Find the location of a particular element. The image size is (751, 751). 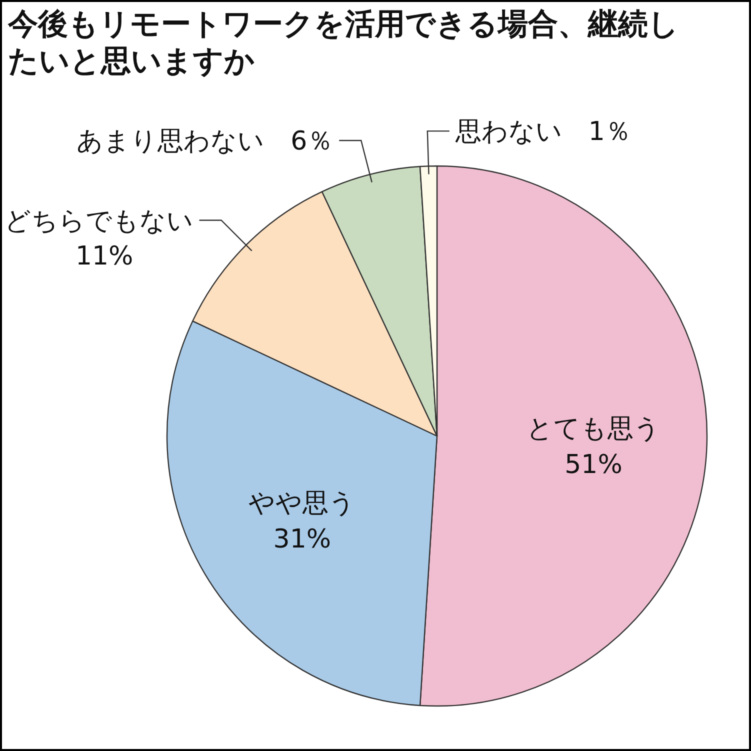

chart-title: 今後もリモートワークを活用できる場合、継続したいと思いますか is located at coordinates (344, 43).